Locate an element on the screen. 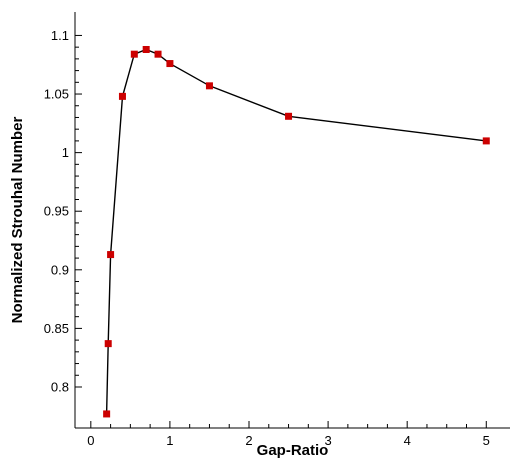 This screenshot has width=521, height=461. y-tick-label: 0.85 is located at coordinates (56, 328).